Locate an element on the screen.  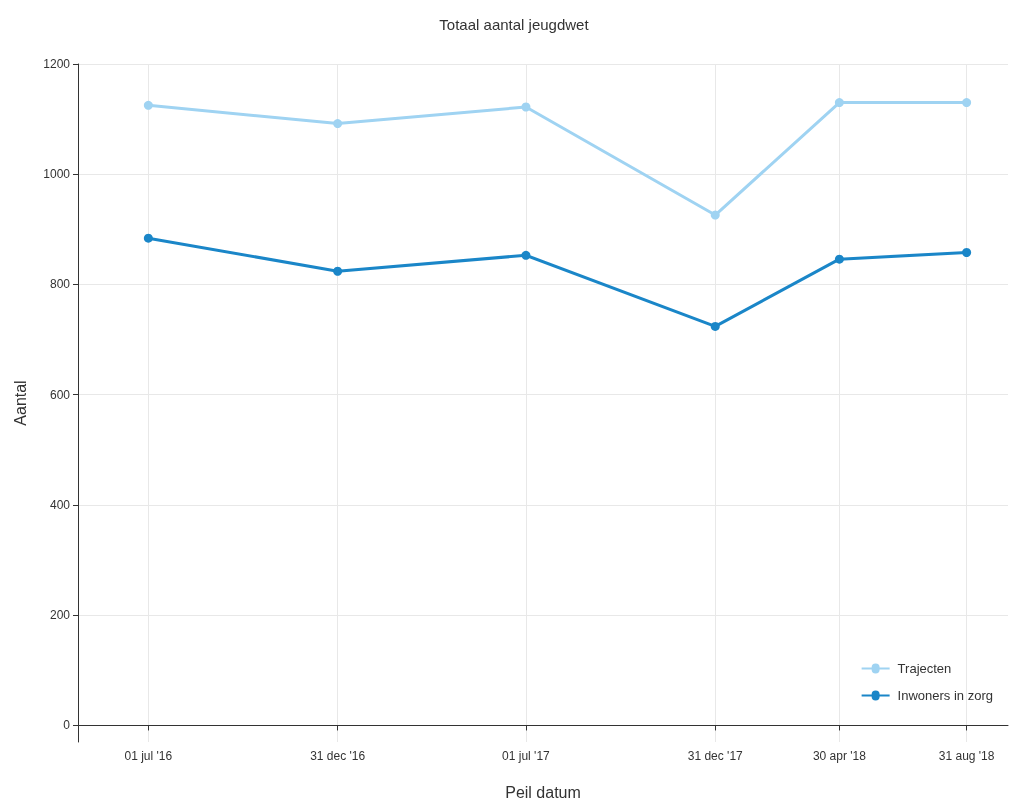
x-tick-label: 31 dec '17 is located at coordinates (715, 756).